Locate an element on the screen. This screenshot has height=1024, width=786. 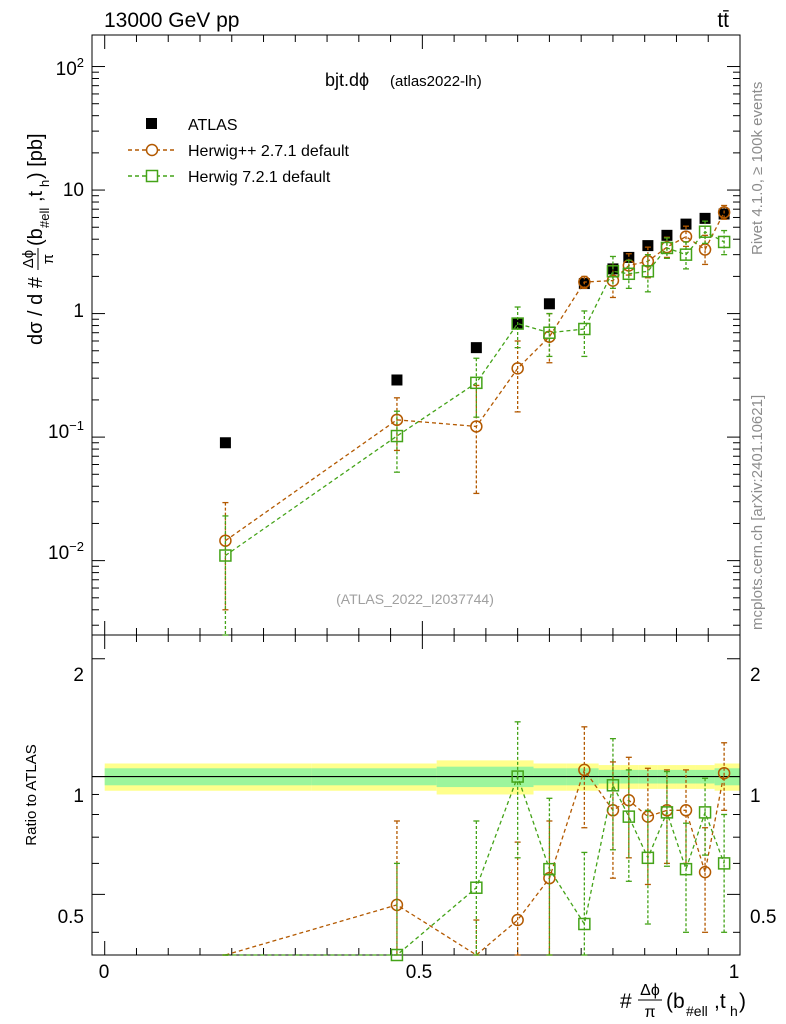
y-tick-label-1: 1 is located at coordinates (78, 311).